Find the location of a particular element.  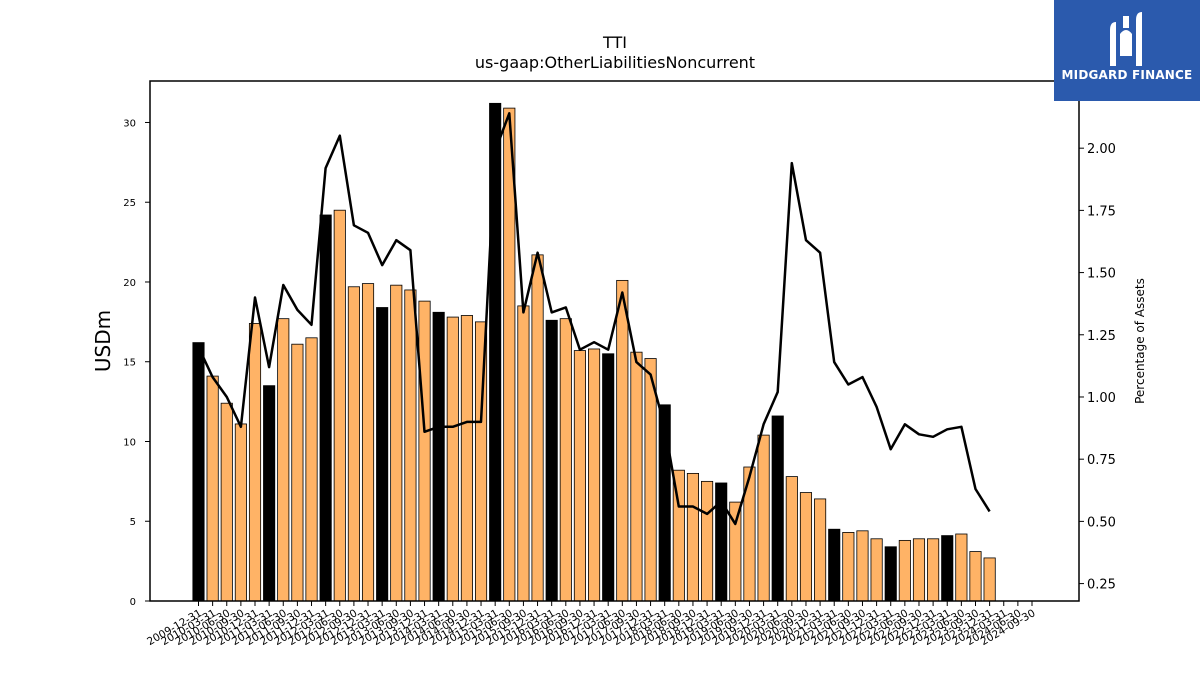

chart-subtitle: us-gaap:OtherLiabilitiesNoncurrent is located at coordinates (615, 62).